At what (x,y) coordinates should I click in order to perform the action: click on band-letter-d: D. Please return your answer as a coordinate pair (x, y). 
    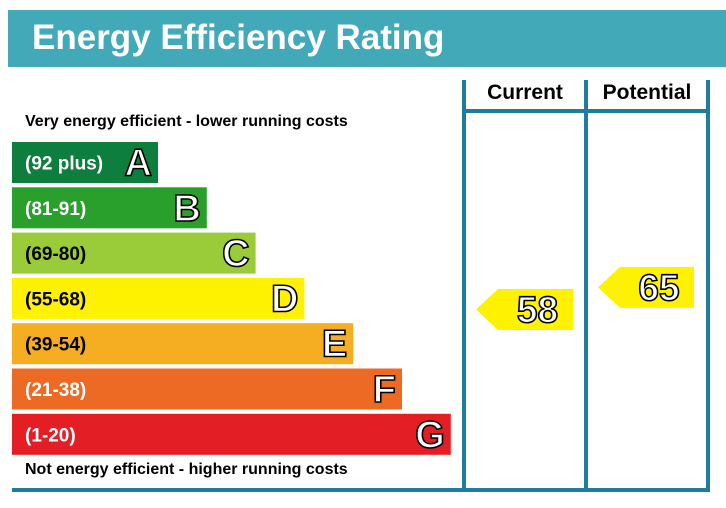
    Looking at the image, I should click on (284, 299).